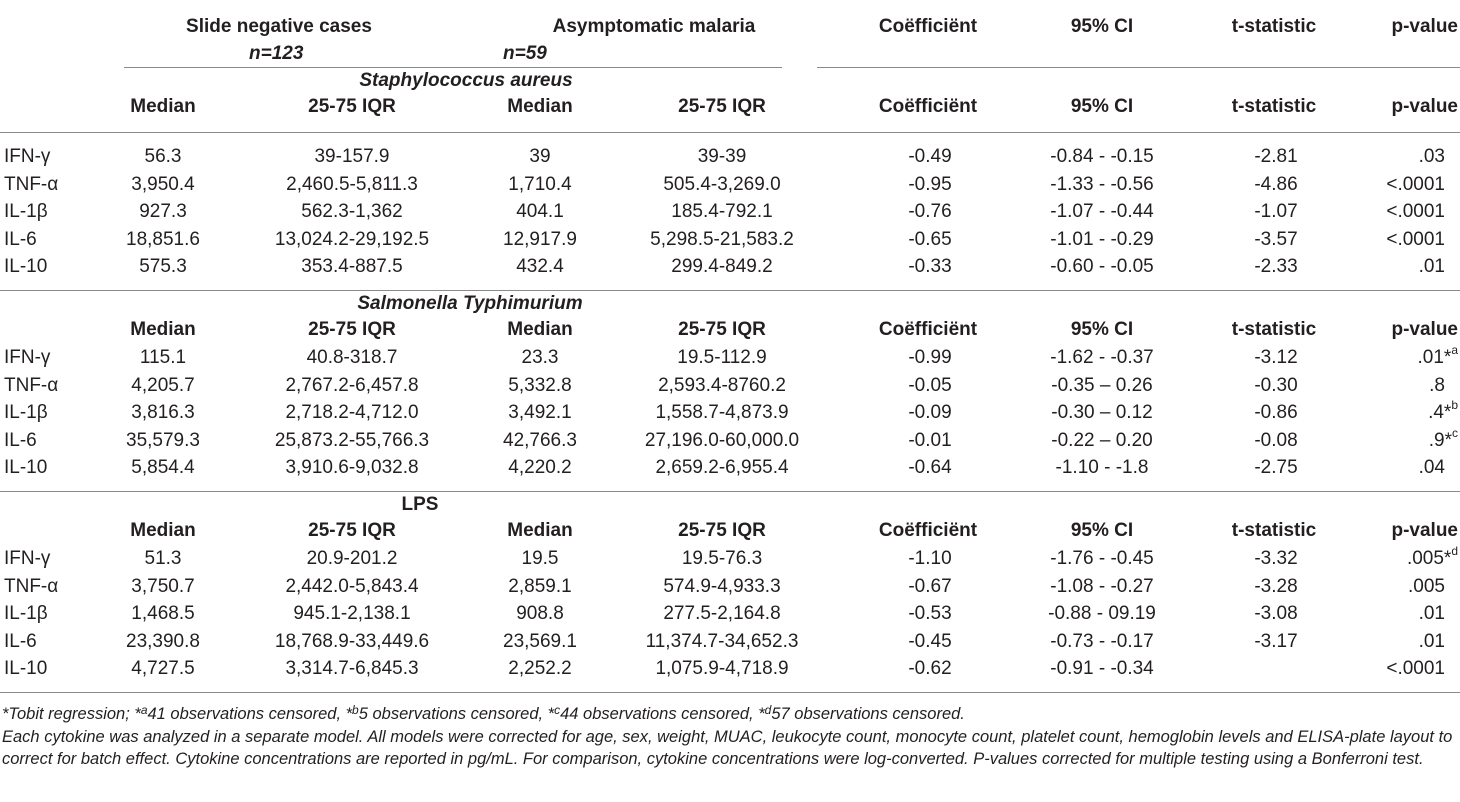 The height and width of the screenshot is (802, 1460). What do you see at coordinates (1276, 467) in the screenshot?
I see `cell-t: -2.75` at bounding box center [1276, 467].